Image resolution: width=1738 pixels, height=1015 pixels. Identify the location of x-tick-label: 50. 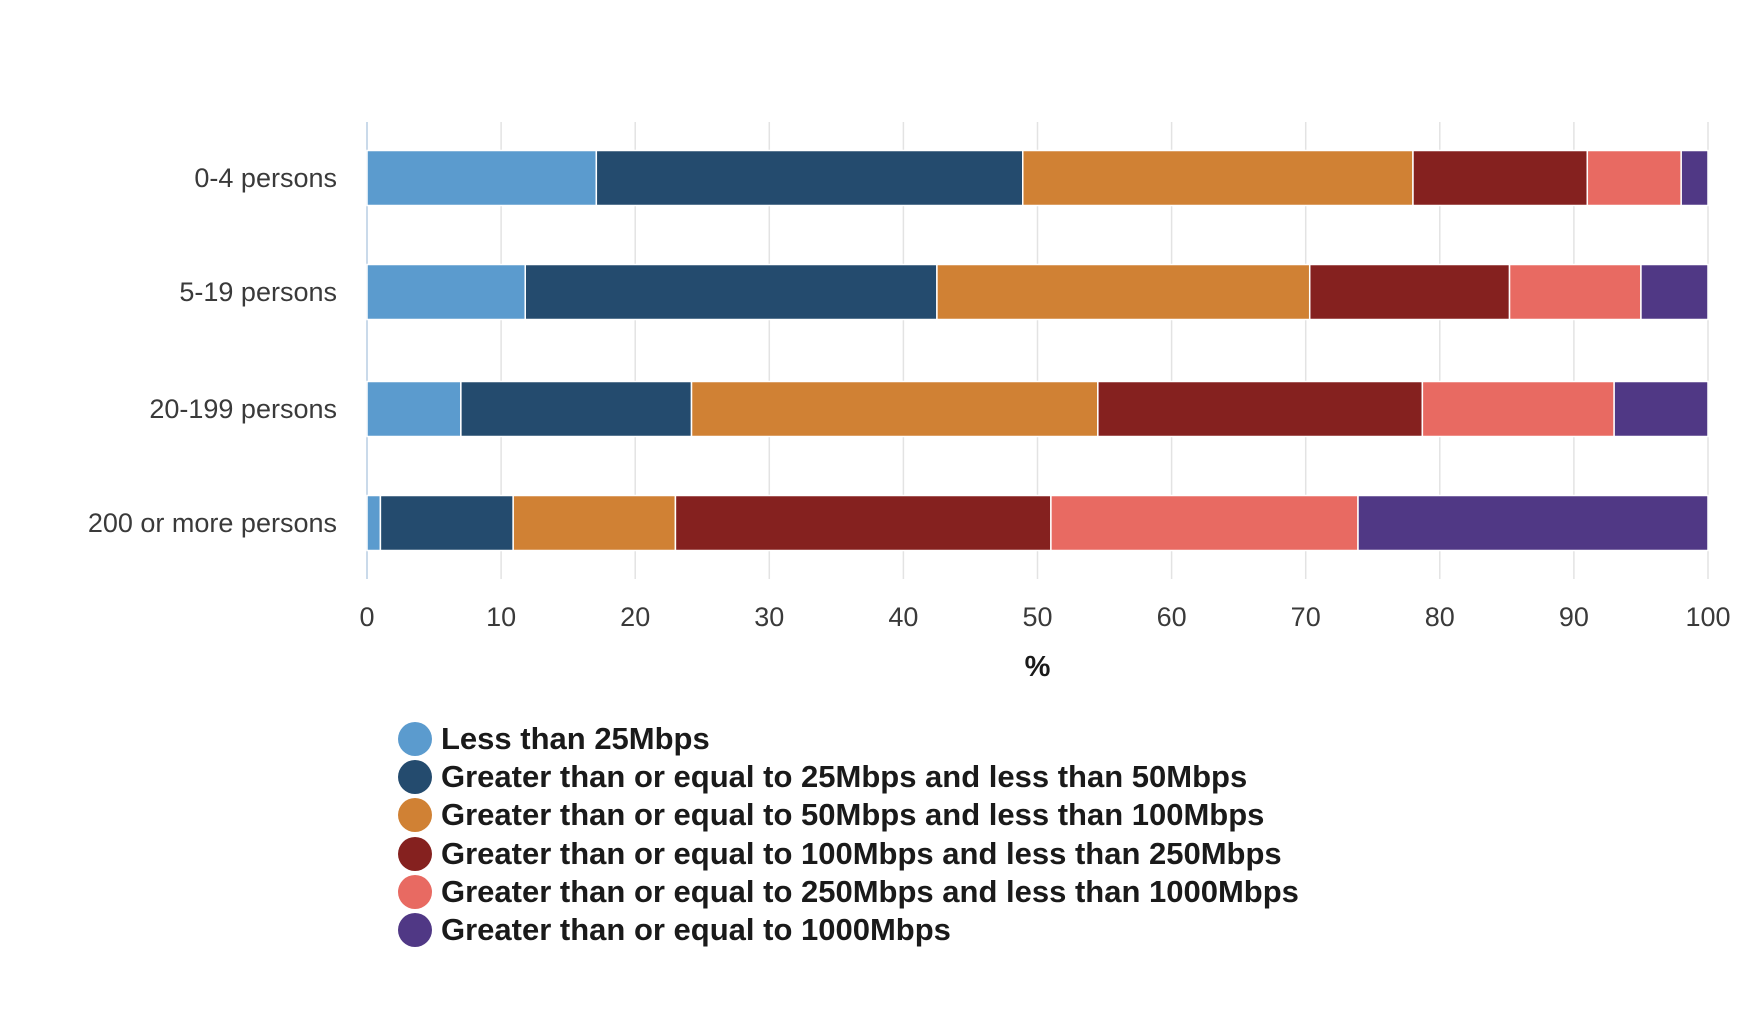
(1037, 617).